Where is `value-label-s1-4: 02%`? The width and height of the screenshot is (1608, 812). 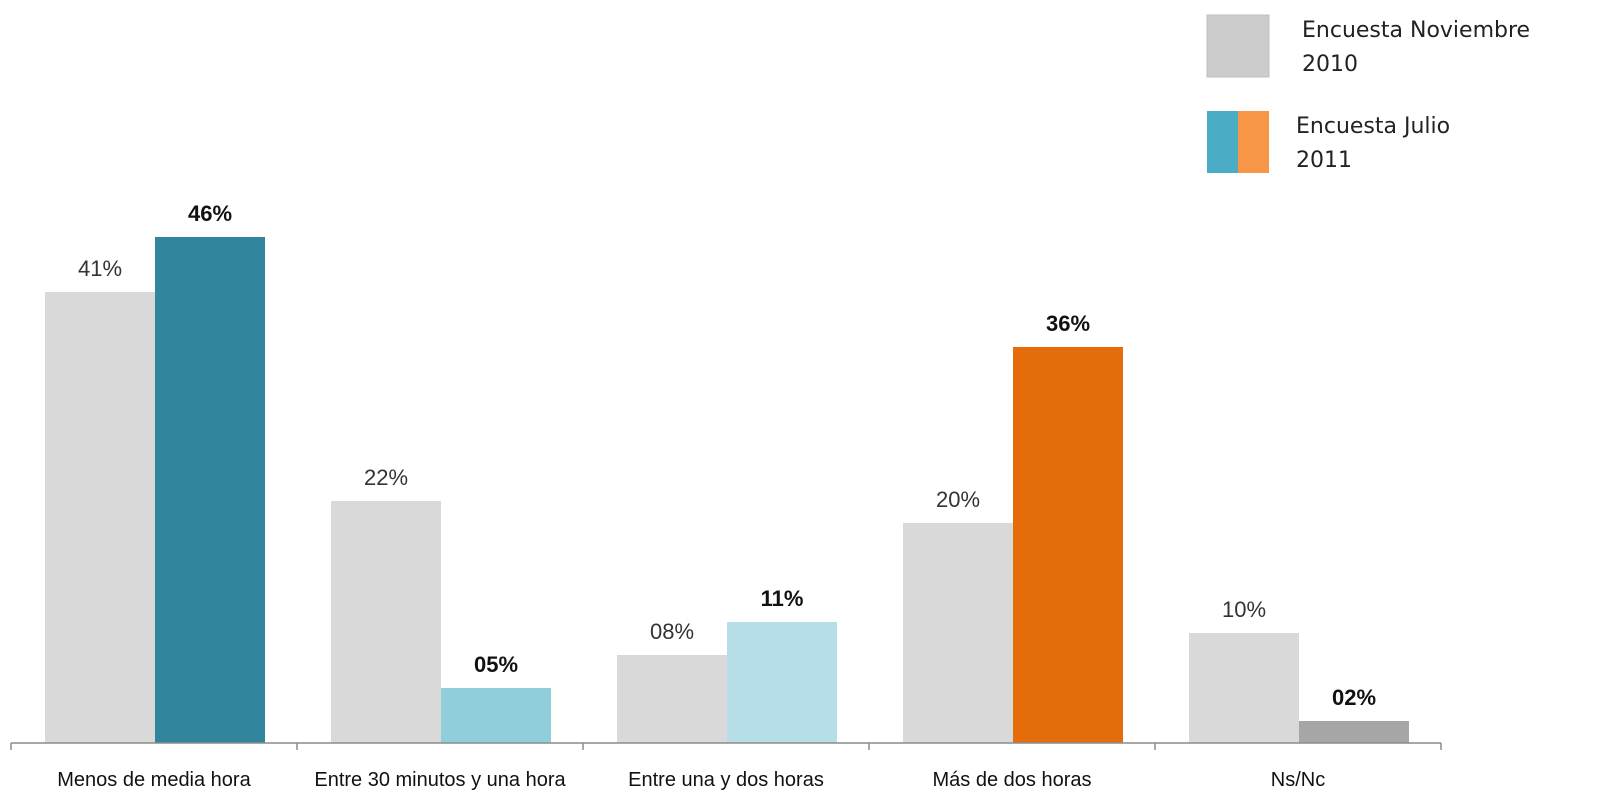
value-label-s1-4: 02% is located at coordinates (1354, 697).